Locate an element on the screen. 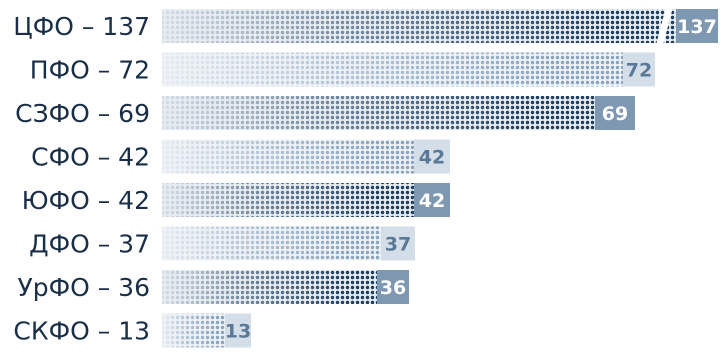 The height and width of the screenshot is (357, 722). category-label: СФО – 42 is located at coordinates (90, 157).